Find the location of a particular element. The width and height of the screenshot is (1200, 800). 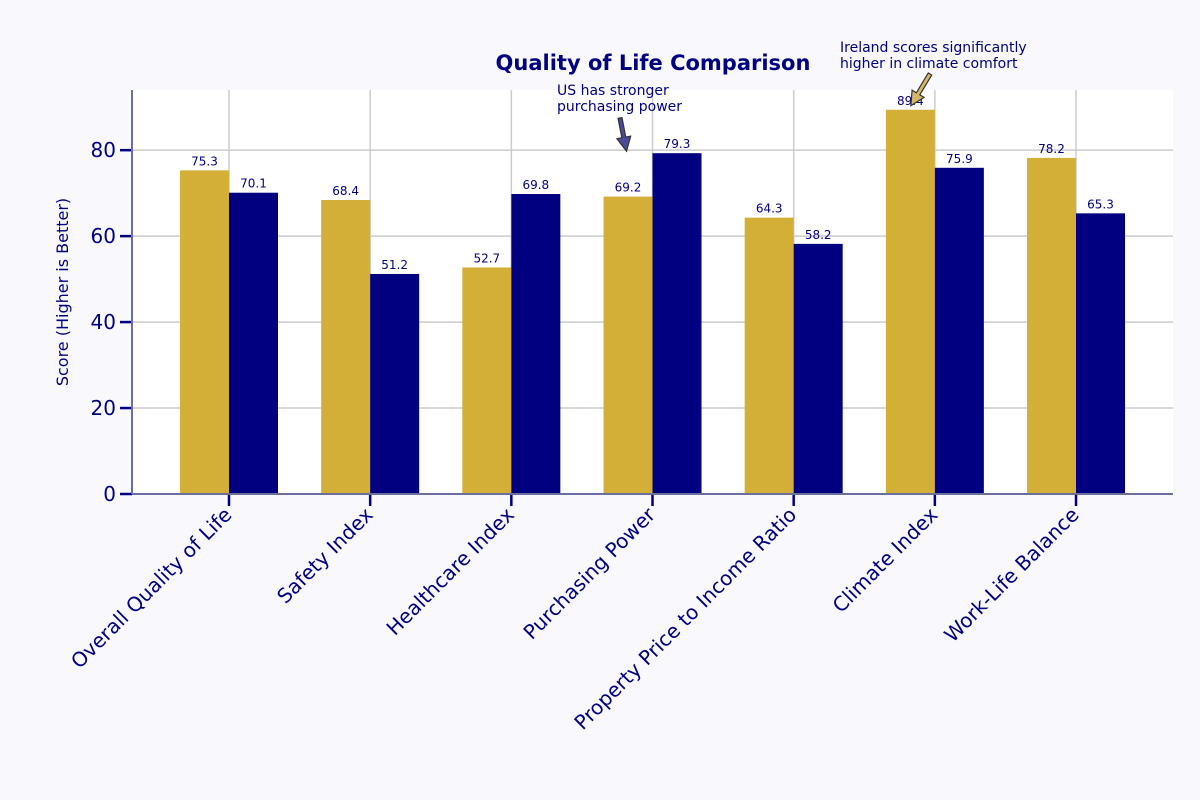

y-tick-label: 0 is located at coordinates (109, 494).